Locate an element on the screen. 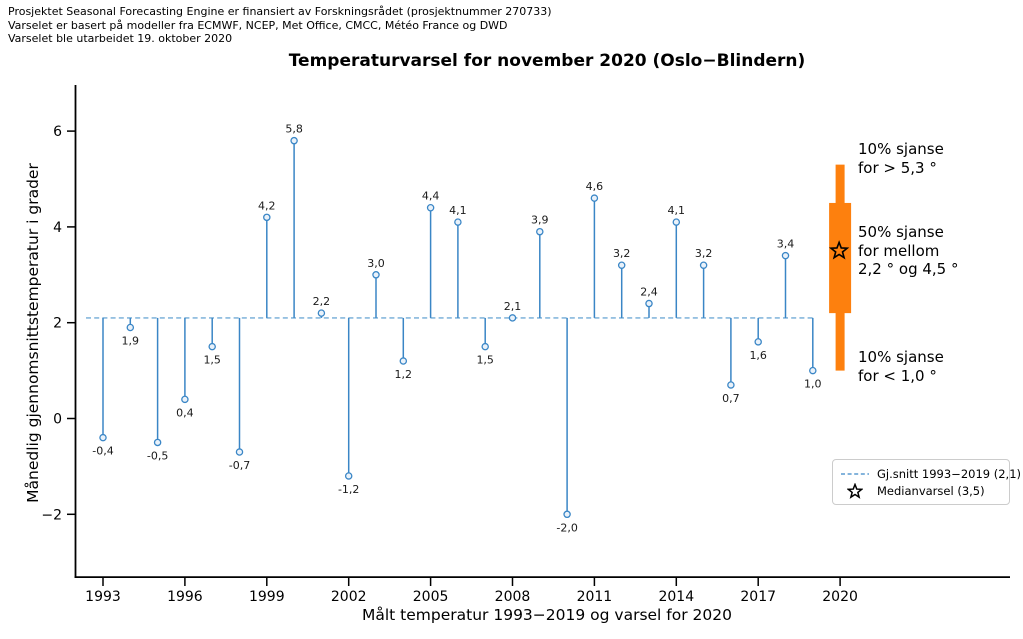 The image size is (1023, 639). y-tick-label--2: −2 is located at coordinates (51, 515).